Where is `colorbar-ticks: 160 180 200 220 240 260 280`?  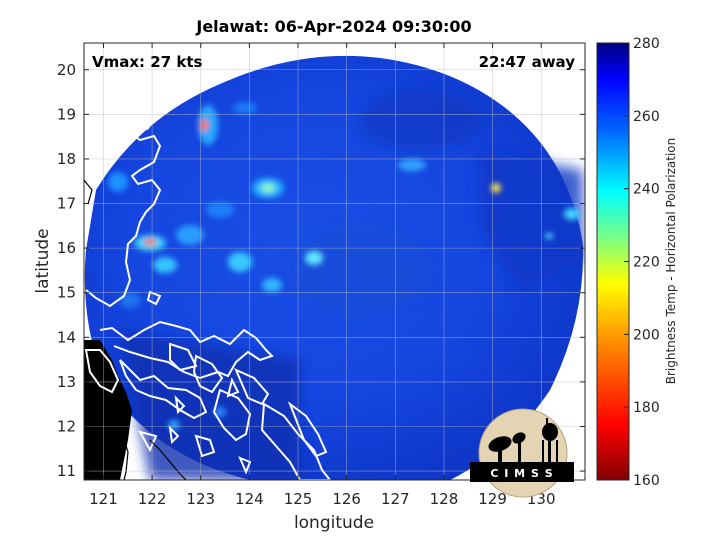
colorbar-ticks: 160 180 200 220 240 260 280 is located at coordinates (642, 262).